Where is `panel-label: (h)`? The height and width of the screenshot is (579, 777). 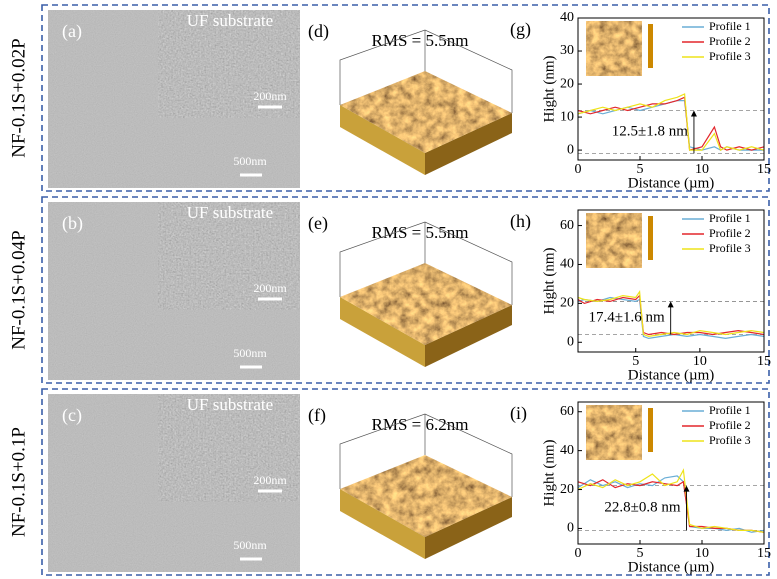
panel-label: (h) is located at coordinates (520, 221).